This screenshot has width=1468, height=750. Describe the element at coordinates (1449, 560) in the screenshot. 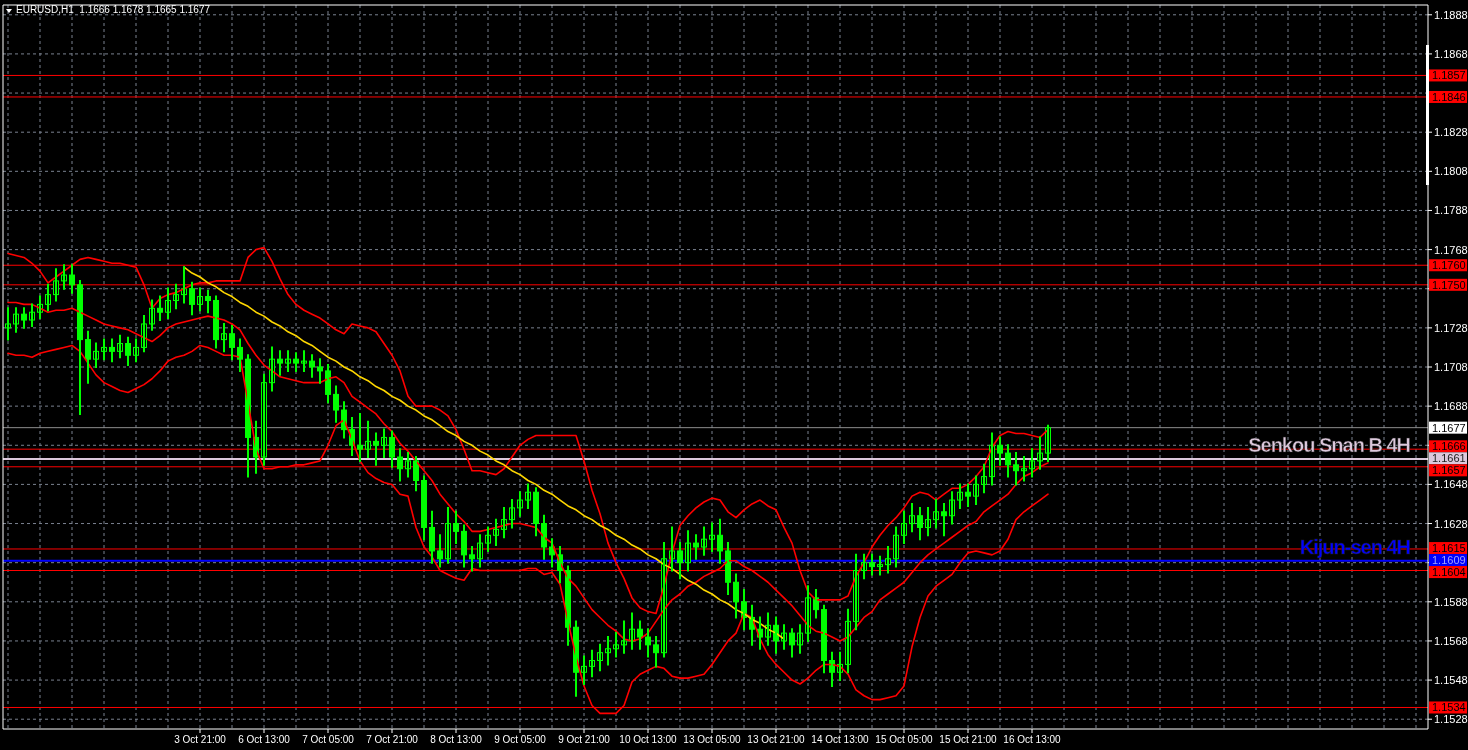

I see `text: 1.1609` at that location.